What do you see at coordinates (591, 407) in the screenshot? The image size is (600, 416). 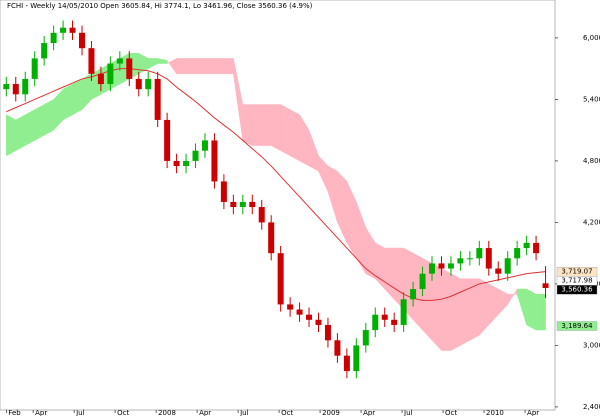 I see `y-tick-label: 2,400` at bounding box center [591, 407].